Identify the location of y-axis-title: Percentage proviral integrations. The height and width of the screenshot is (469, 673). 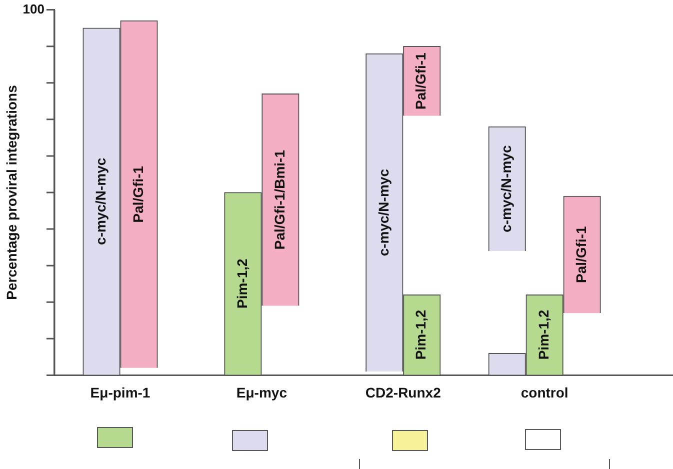
(11, 192).